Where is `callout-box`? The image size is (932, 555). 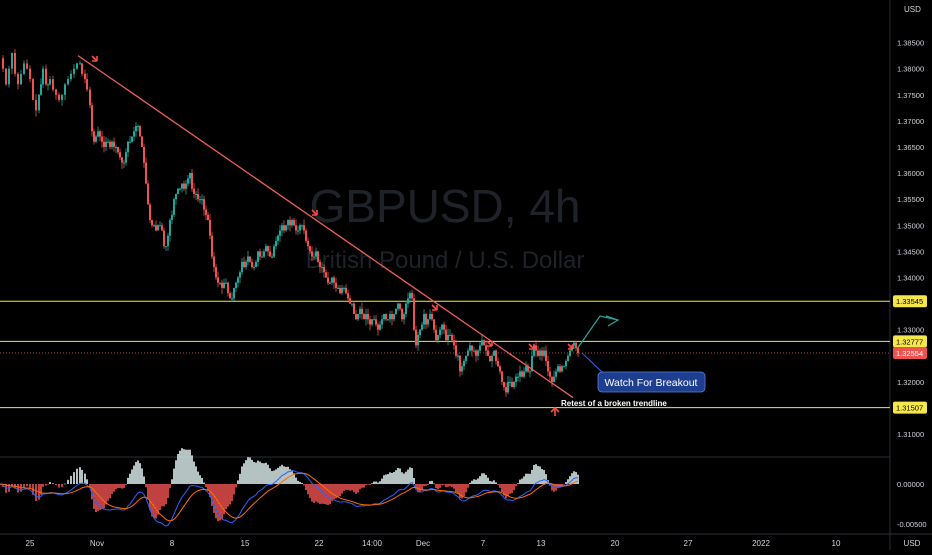 callout-box is located at coordinates (651, 382).